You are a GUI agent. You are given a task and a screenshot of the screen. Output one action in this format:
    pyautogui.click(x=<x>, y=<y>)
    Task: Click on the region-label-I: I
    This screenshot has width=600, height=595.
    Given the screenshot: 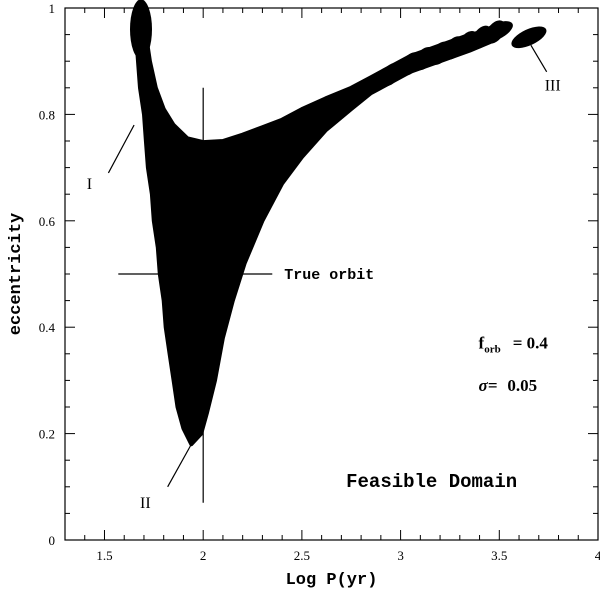 What is the action you would take?
    pyautogui.click(x=89, y=184)
    